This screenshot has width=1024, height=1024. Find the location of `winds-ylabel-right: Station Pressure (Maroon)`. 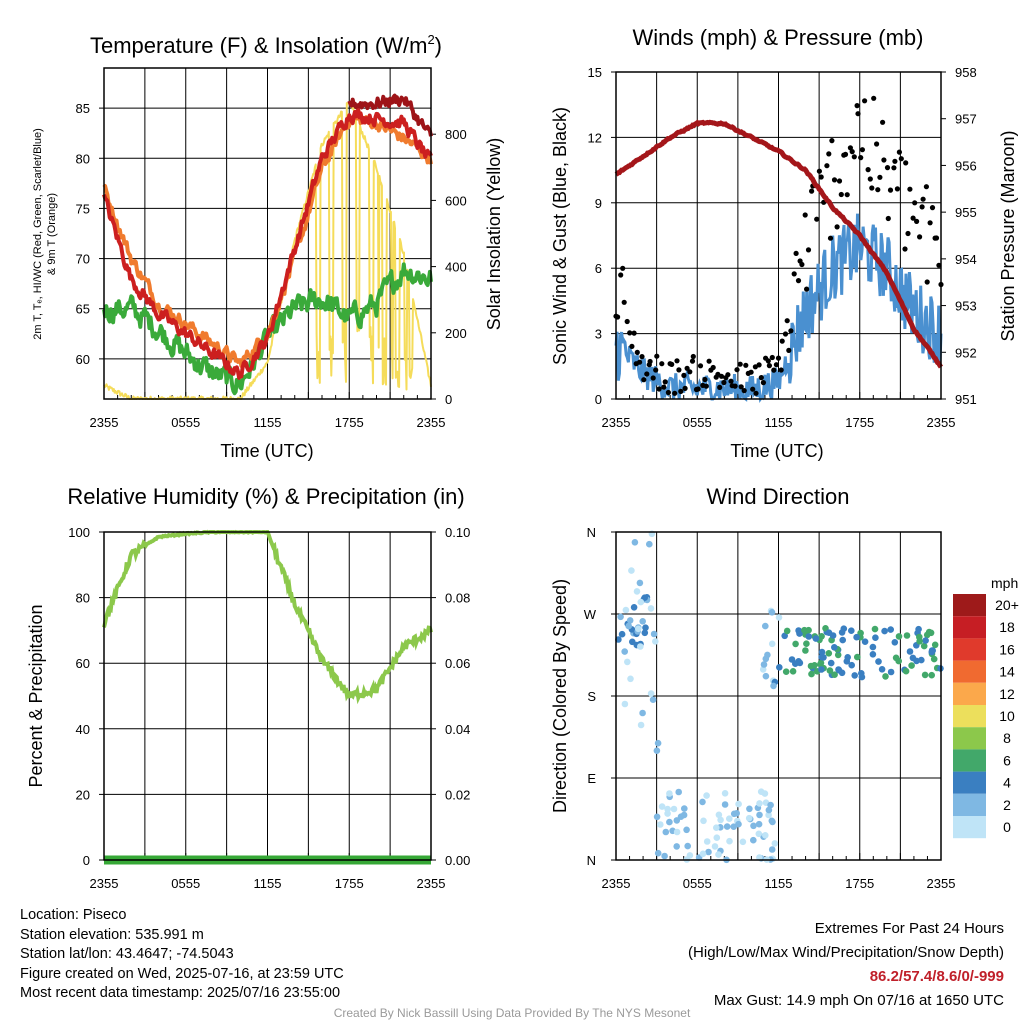

winds-ylabel-right: Station Pressure (Maroon) is located at coordinates (1008, 235).